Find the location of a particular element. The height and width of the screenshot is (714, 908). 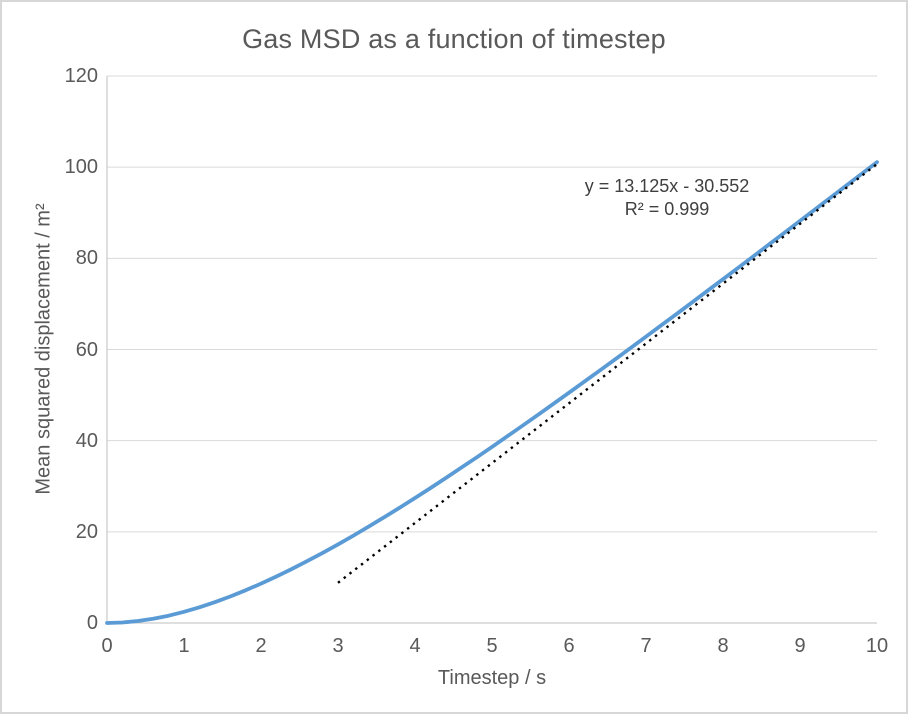

x-tick-label-10: 10 is located at coordinates (877, 646).